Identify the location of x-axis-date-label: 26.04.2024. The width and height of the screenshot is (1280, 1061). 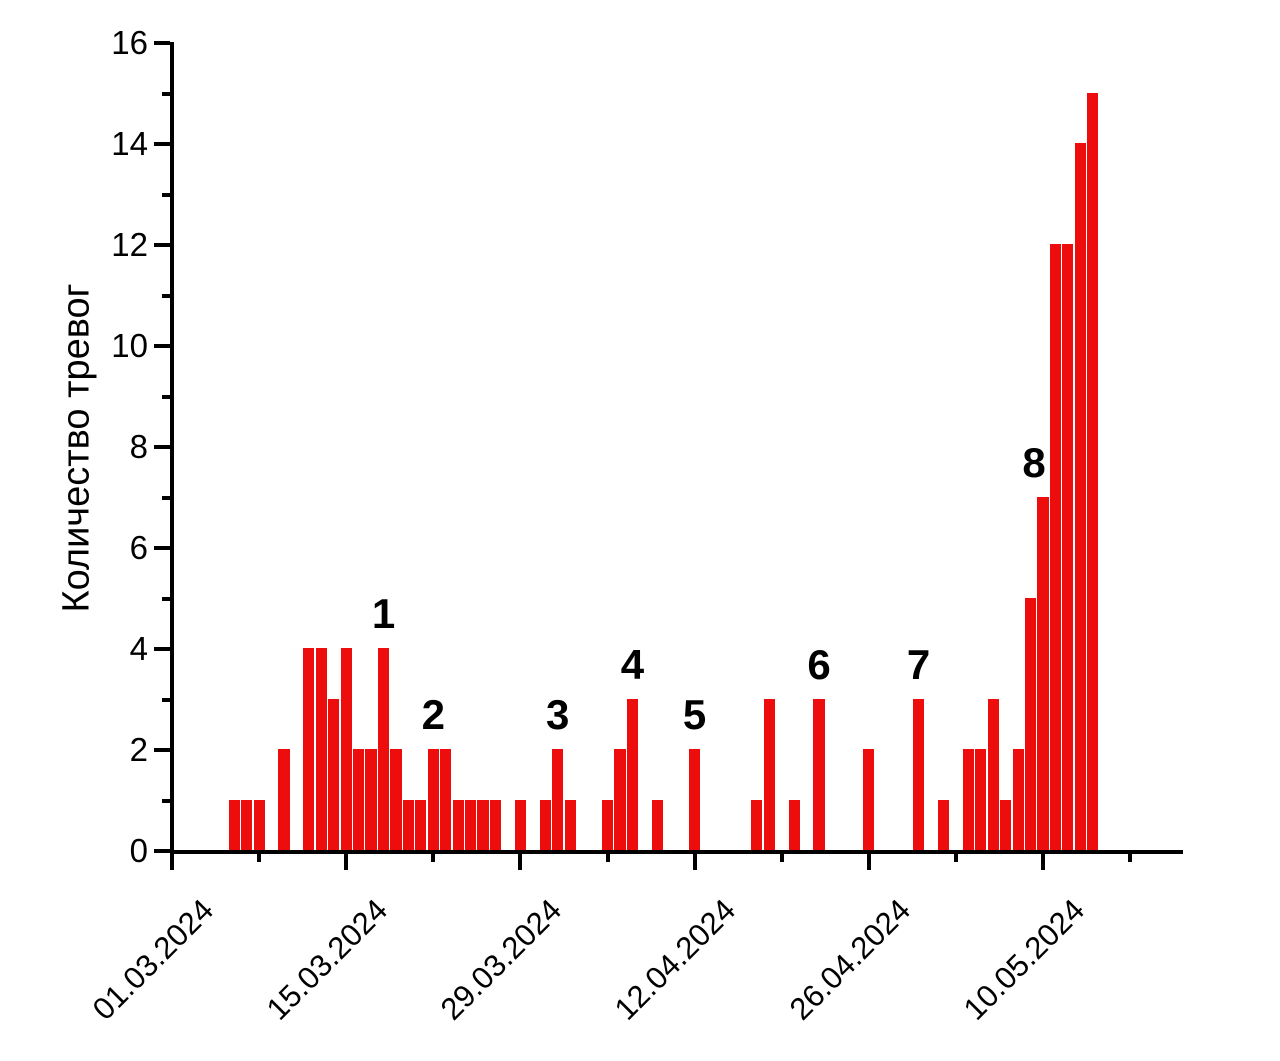
(849, 959).